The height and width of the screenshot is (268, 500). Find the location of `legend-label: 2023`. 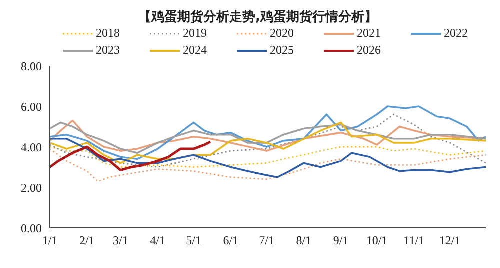

legend-label: 2023 is located at coordinates (108, 50).